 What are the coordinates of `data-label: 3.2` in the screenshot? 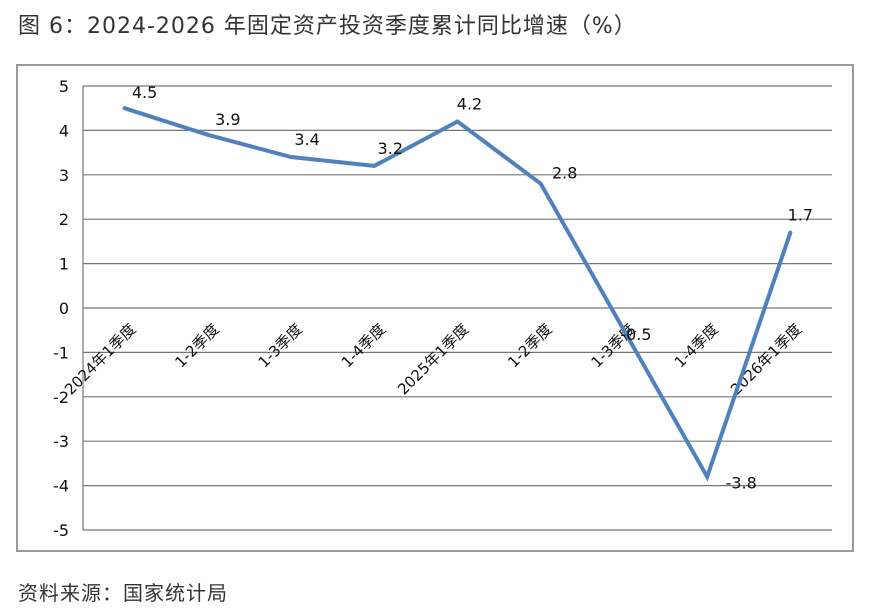 It's located at (390, 148).